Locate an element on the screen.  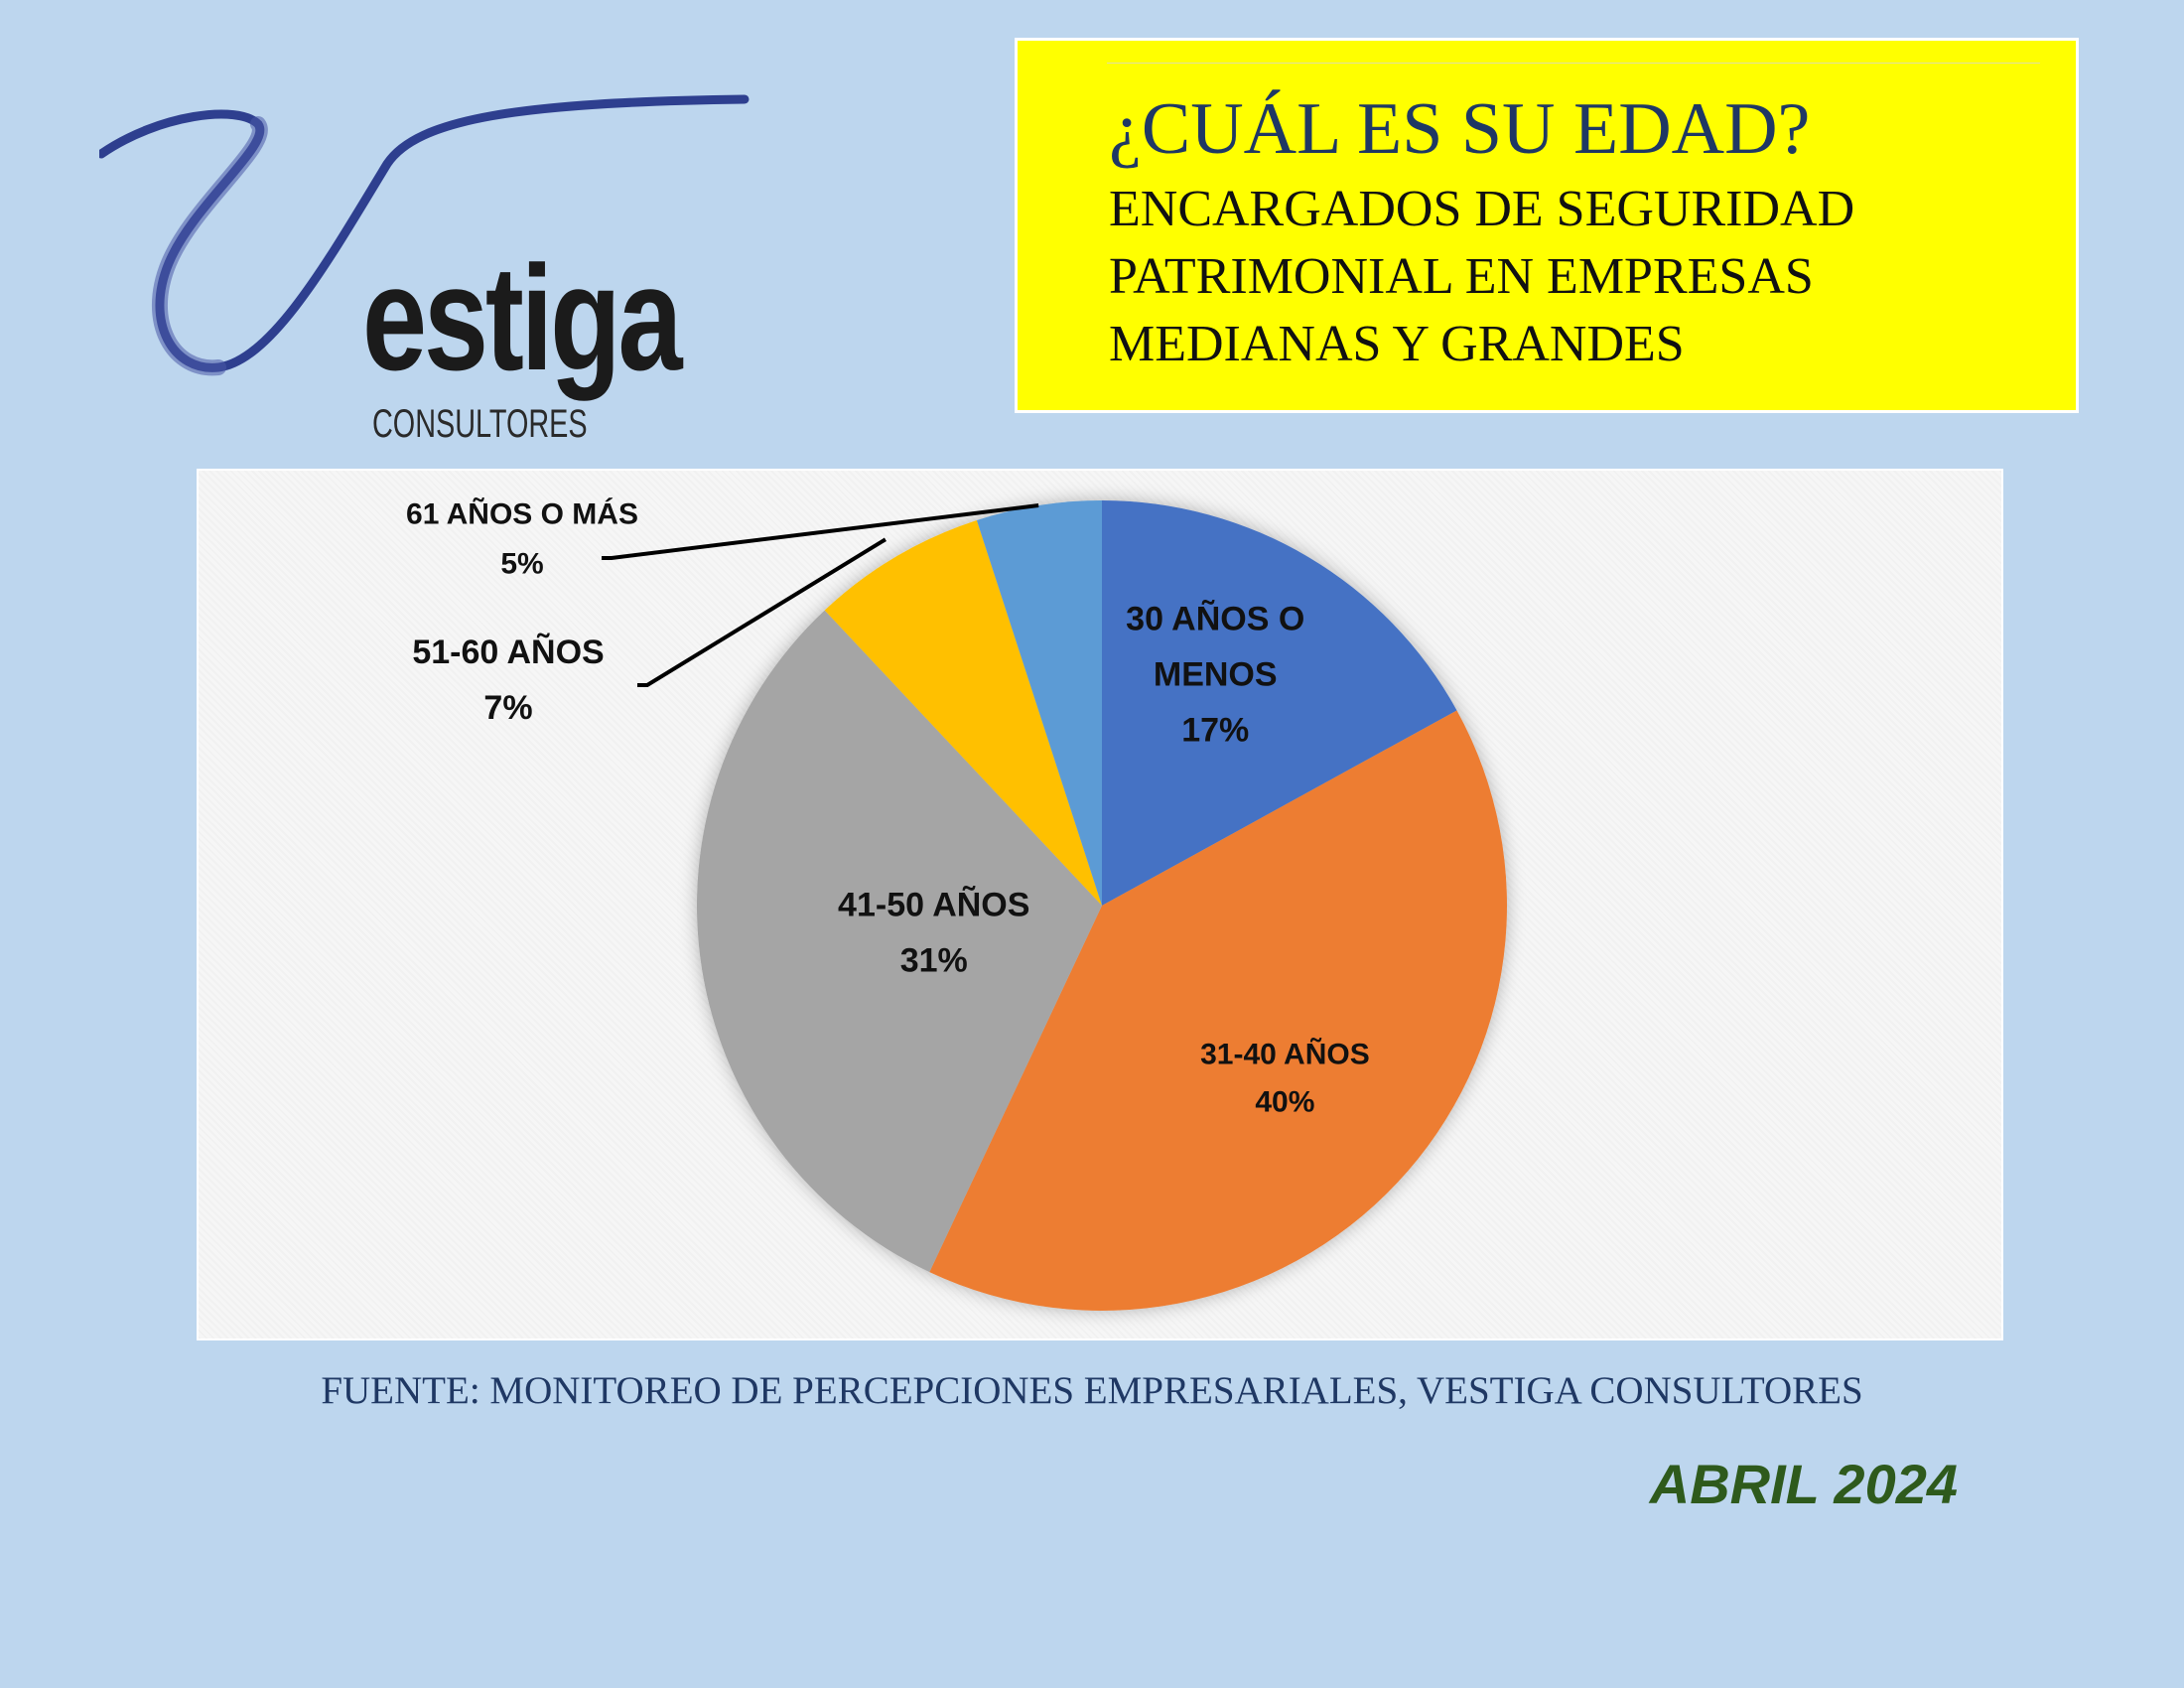
slice-label: 51-60 AÑOS 7% is located at coordinates (508, 680).